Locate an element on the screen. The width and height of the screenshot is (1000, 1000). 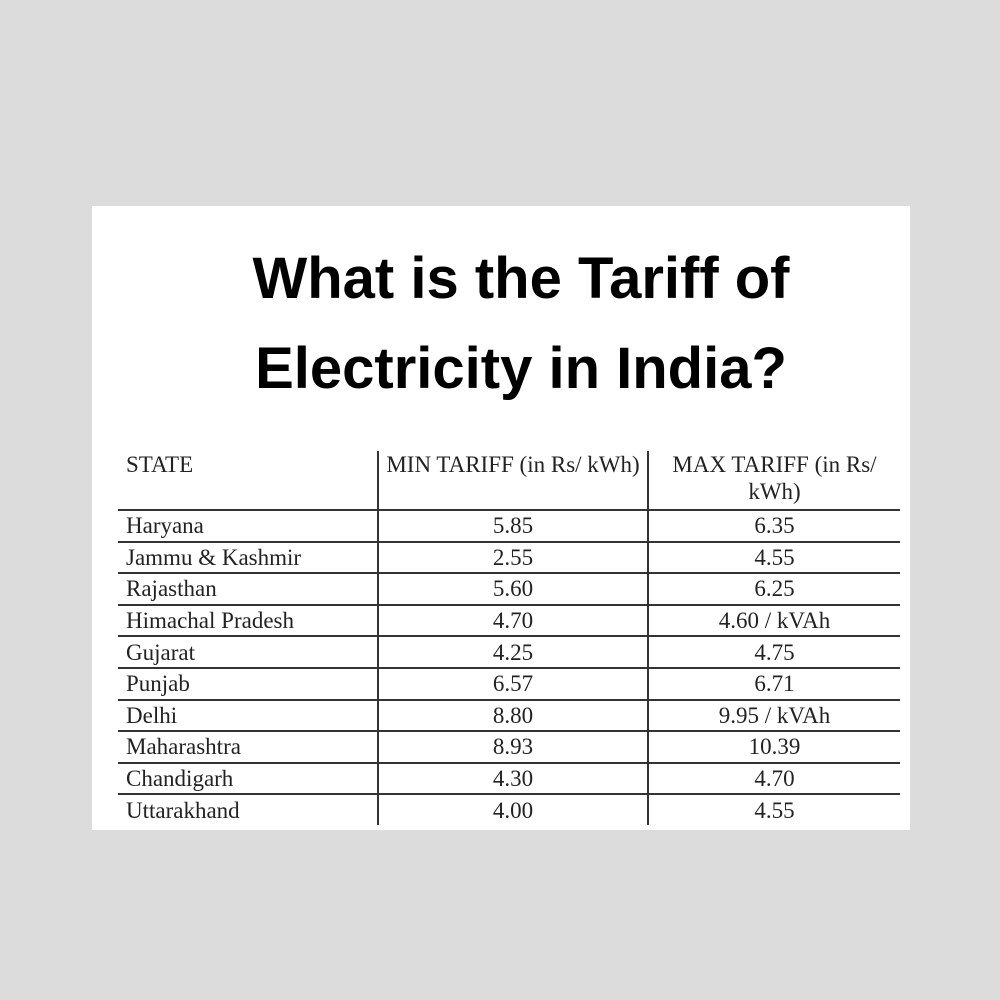
table-cell: 2.55 is located at coordinates (512, 558).